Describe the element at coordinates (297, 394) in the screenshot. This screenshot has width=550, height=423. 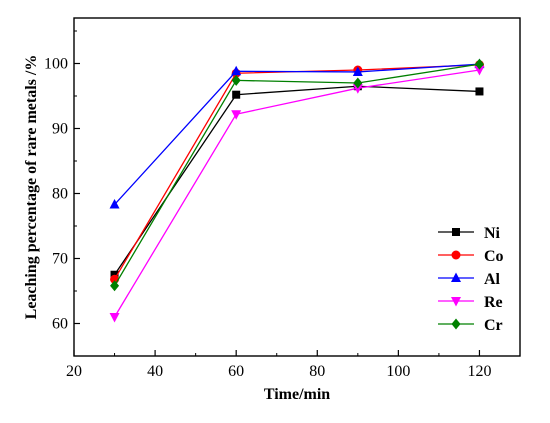
I see `x-axis-title: Time/min` at that location.